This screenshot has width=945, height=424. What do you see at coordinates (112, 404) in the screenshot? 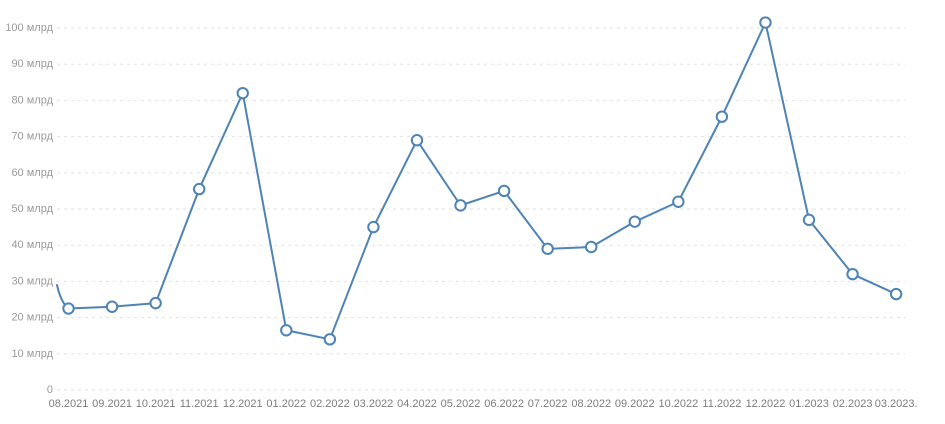
I see `x-axis-label: 09.2021` at bounding box center [112, 404].